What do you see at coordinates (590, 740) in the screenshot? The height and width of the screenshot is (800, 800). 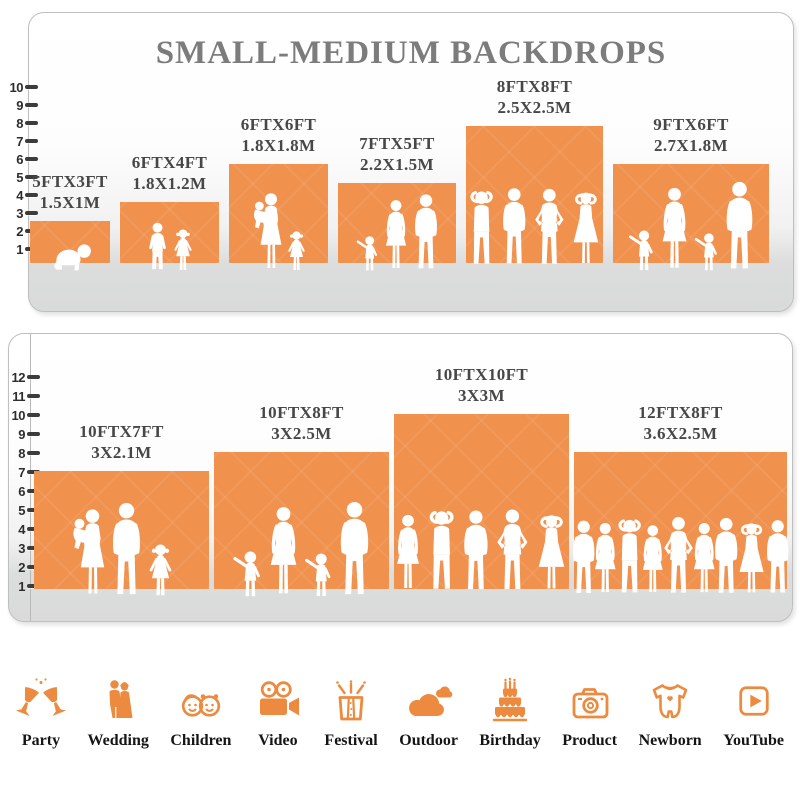 I see `category-label: Product` at bounding box center [590, 740].